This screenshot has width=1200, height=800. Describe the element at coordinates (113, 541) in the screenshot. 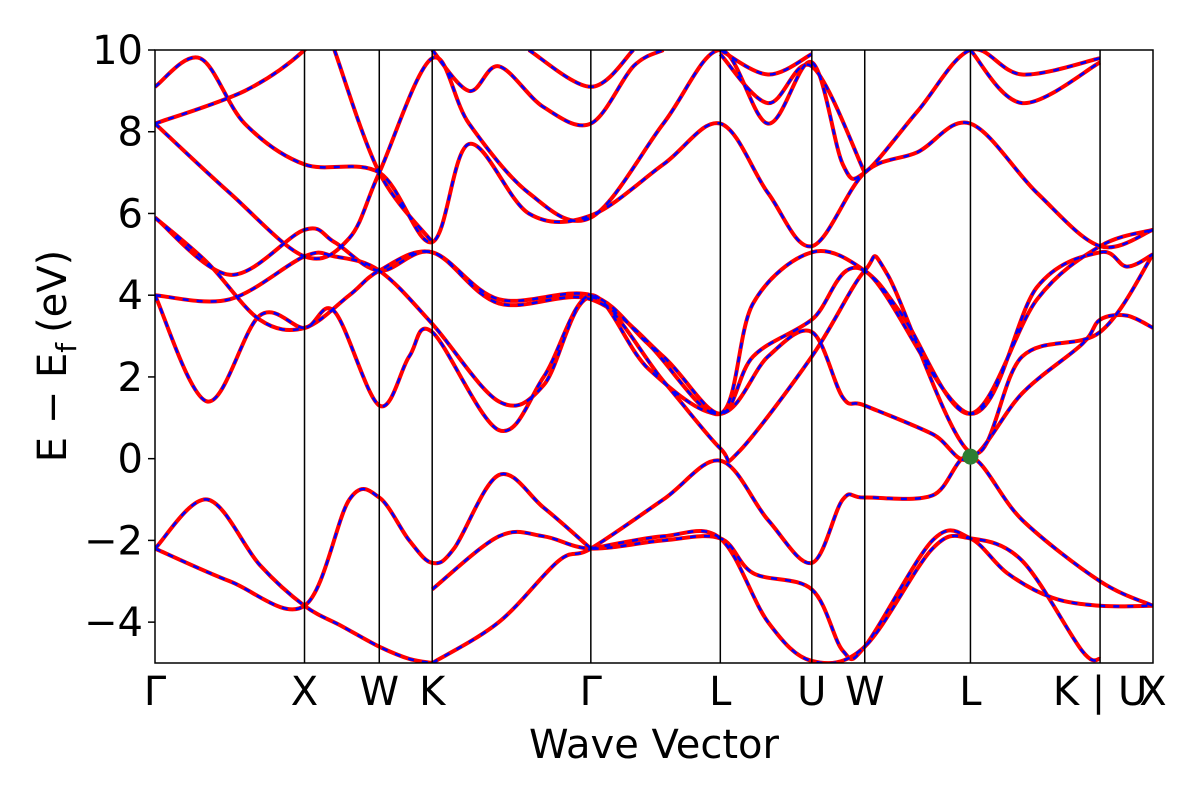

I see `y-tick-label: −2` at that location.